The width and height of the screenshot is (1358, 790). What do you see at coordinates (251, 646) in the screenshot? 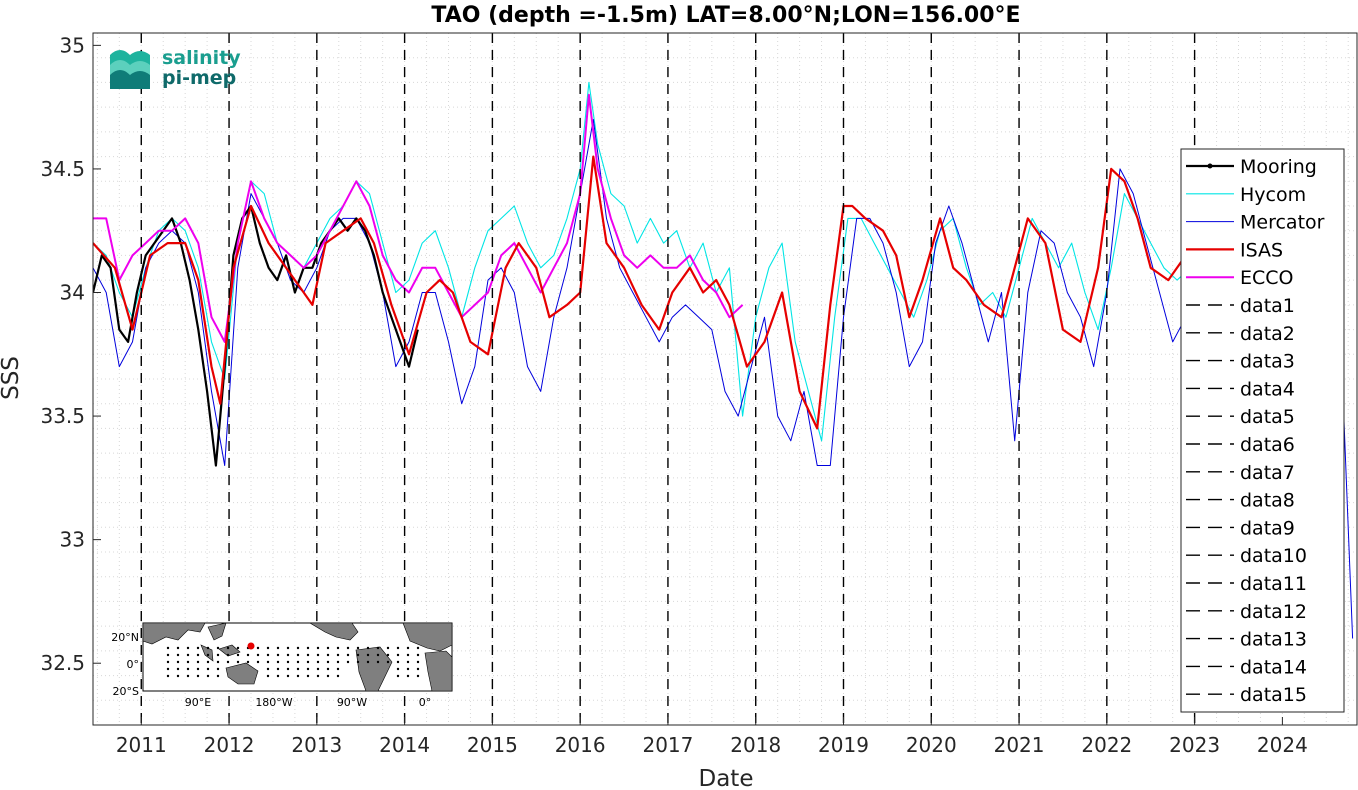
I see `station-marker` at bounding box center [251, 646].